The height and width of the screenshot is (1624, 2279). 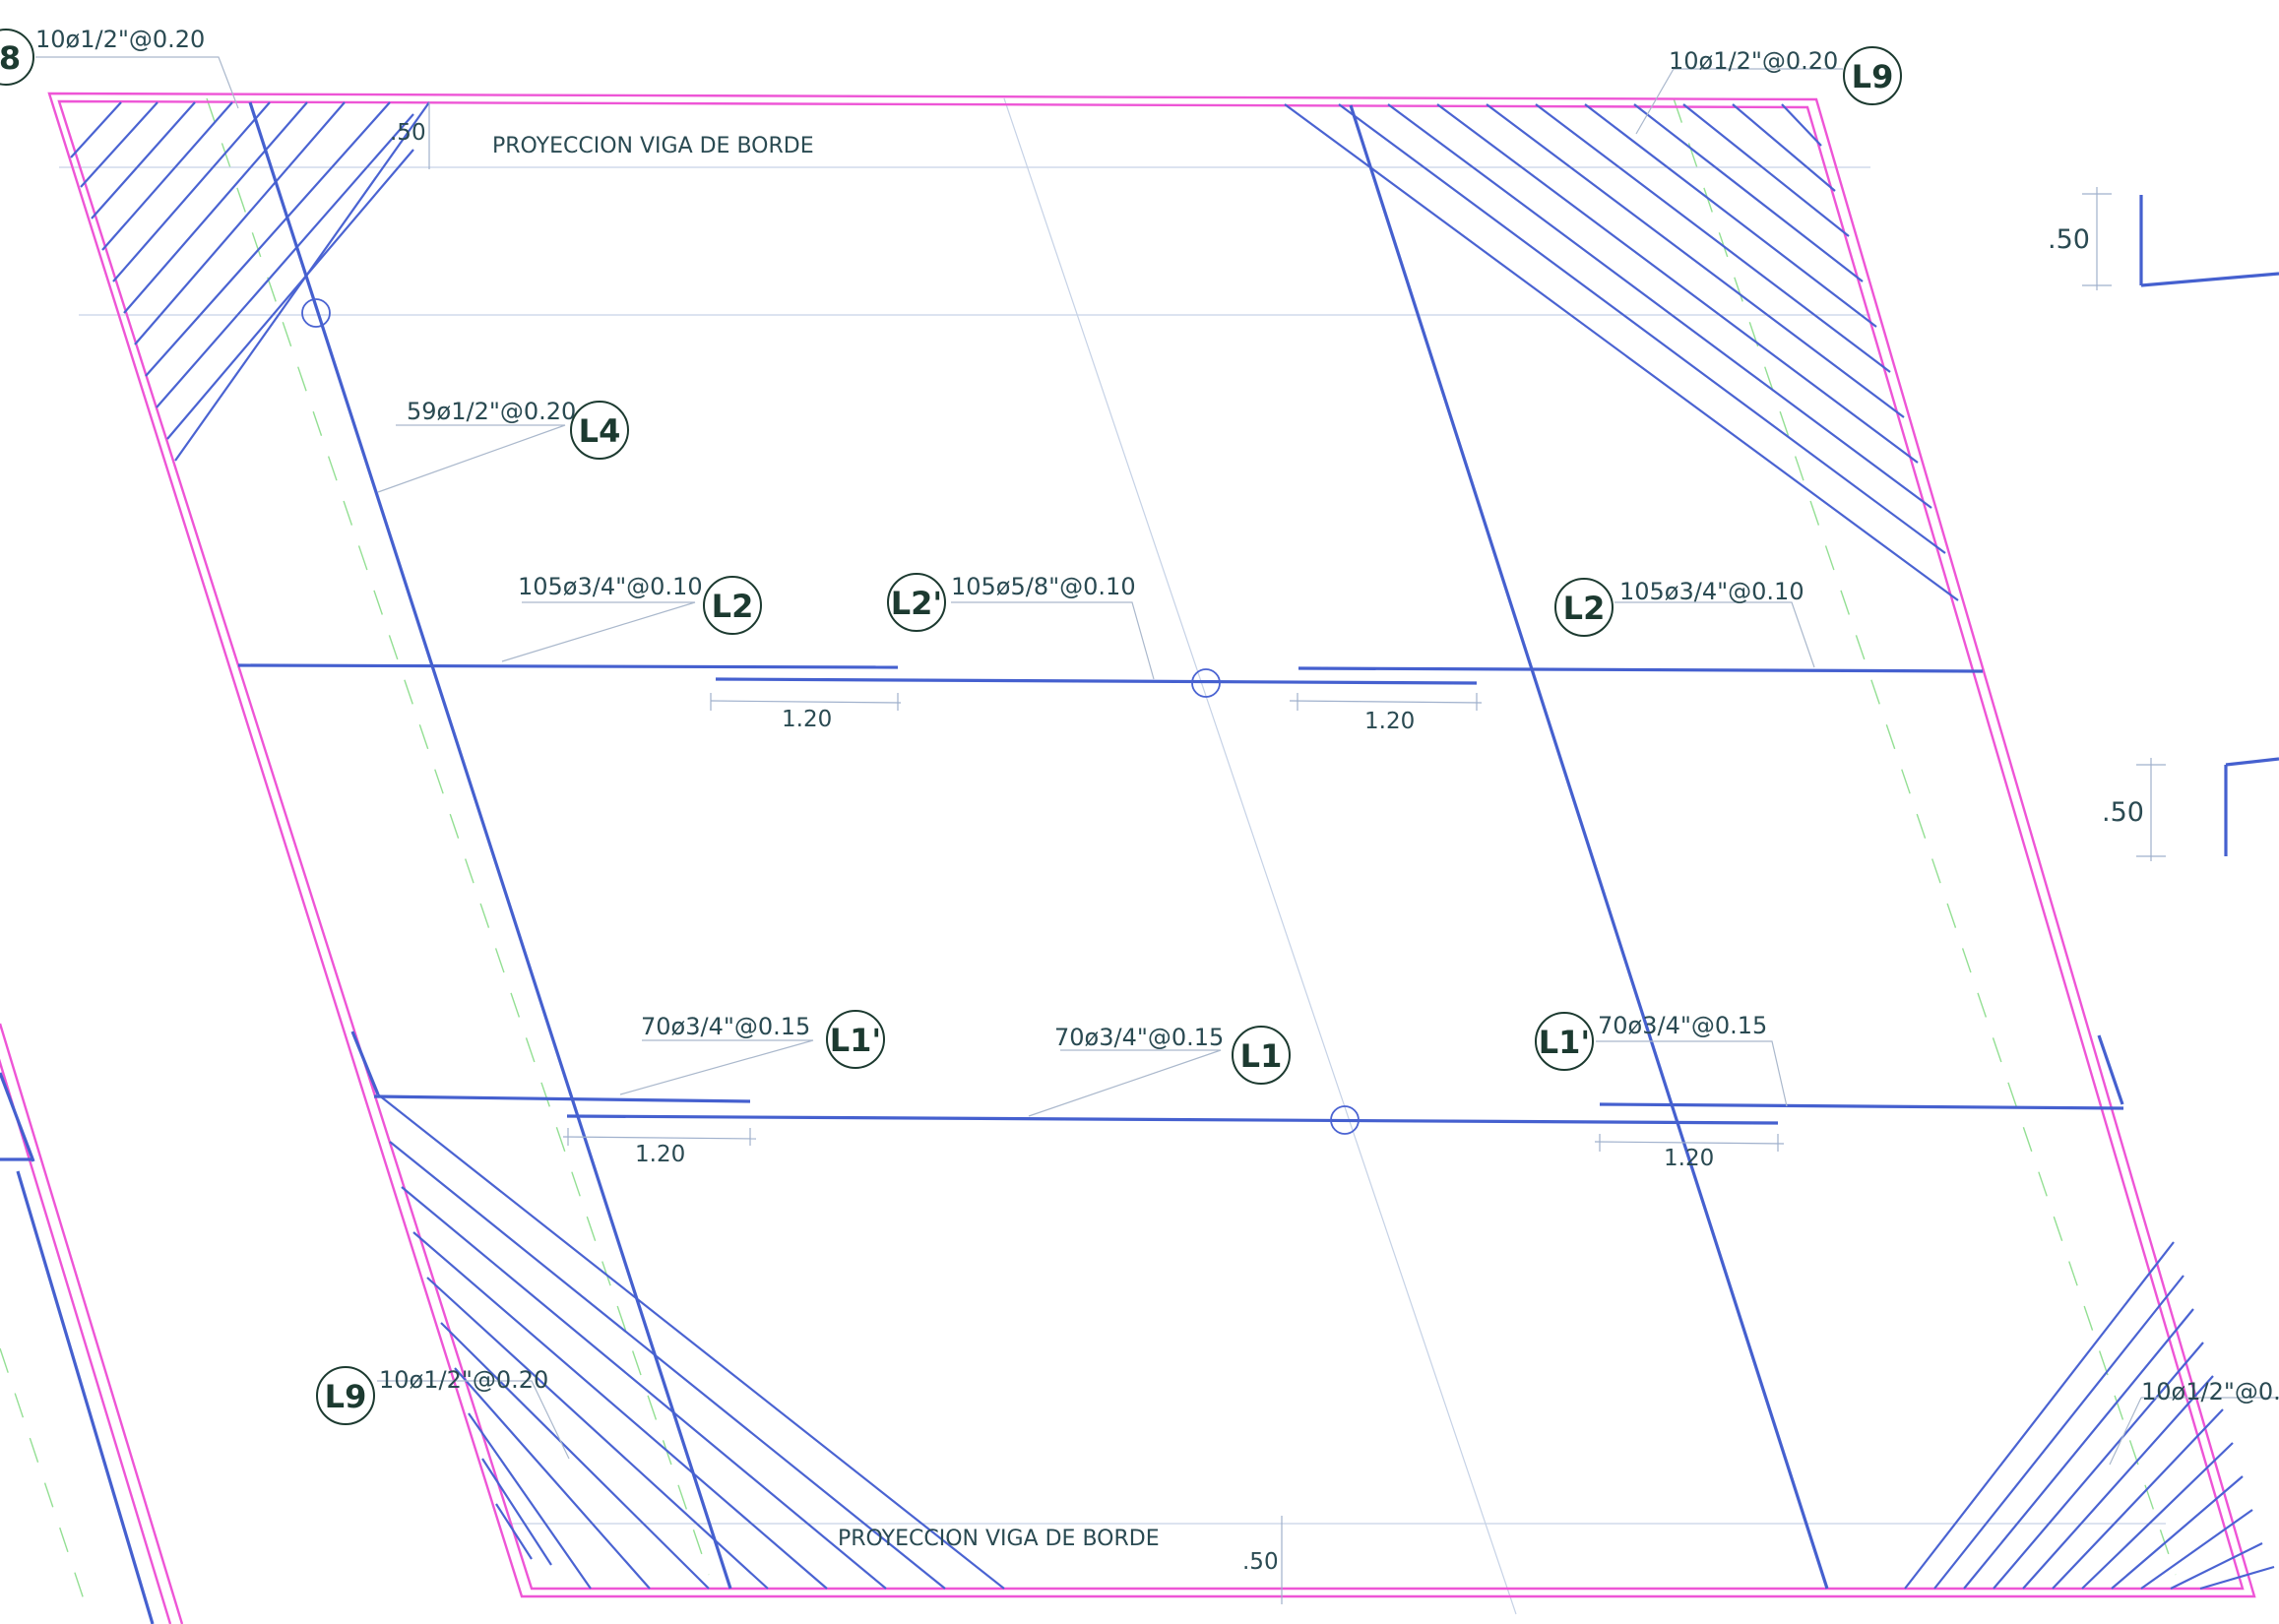 I want to click on label-edge-beam-bottom: PROYECCION VIGA DE BORDE, so click(x=999, y=1539).